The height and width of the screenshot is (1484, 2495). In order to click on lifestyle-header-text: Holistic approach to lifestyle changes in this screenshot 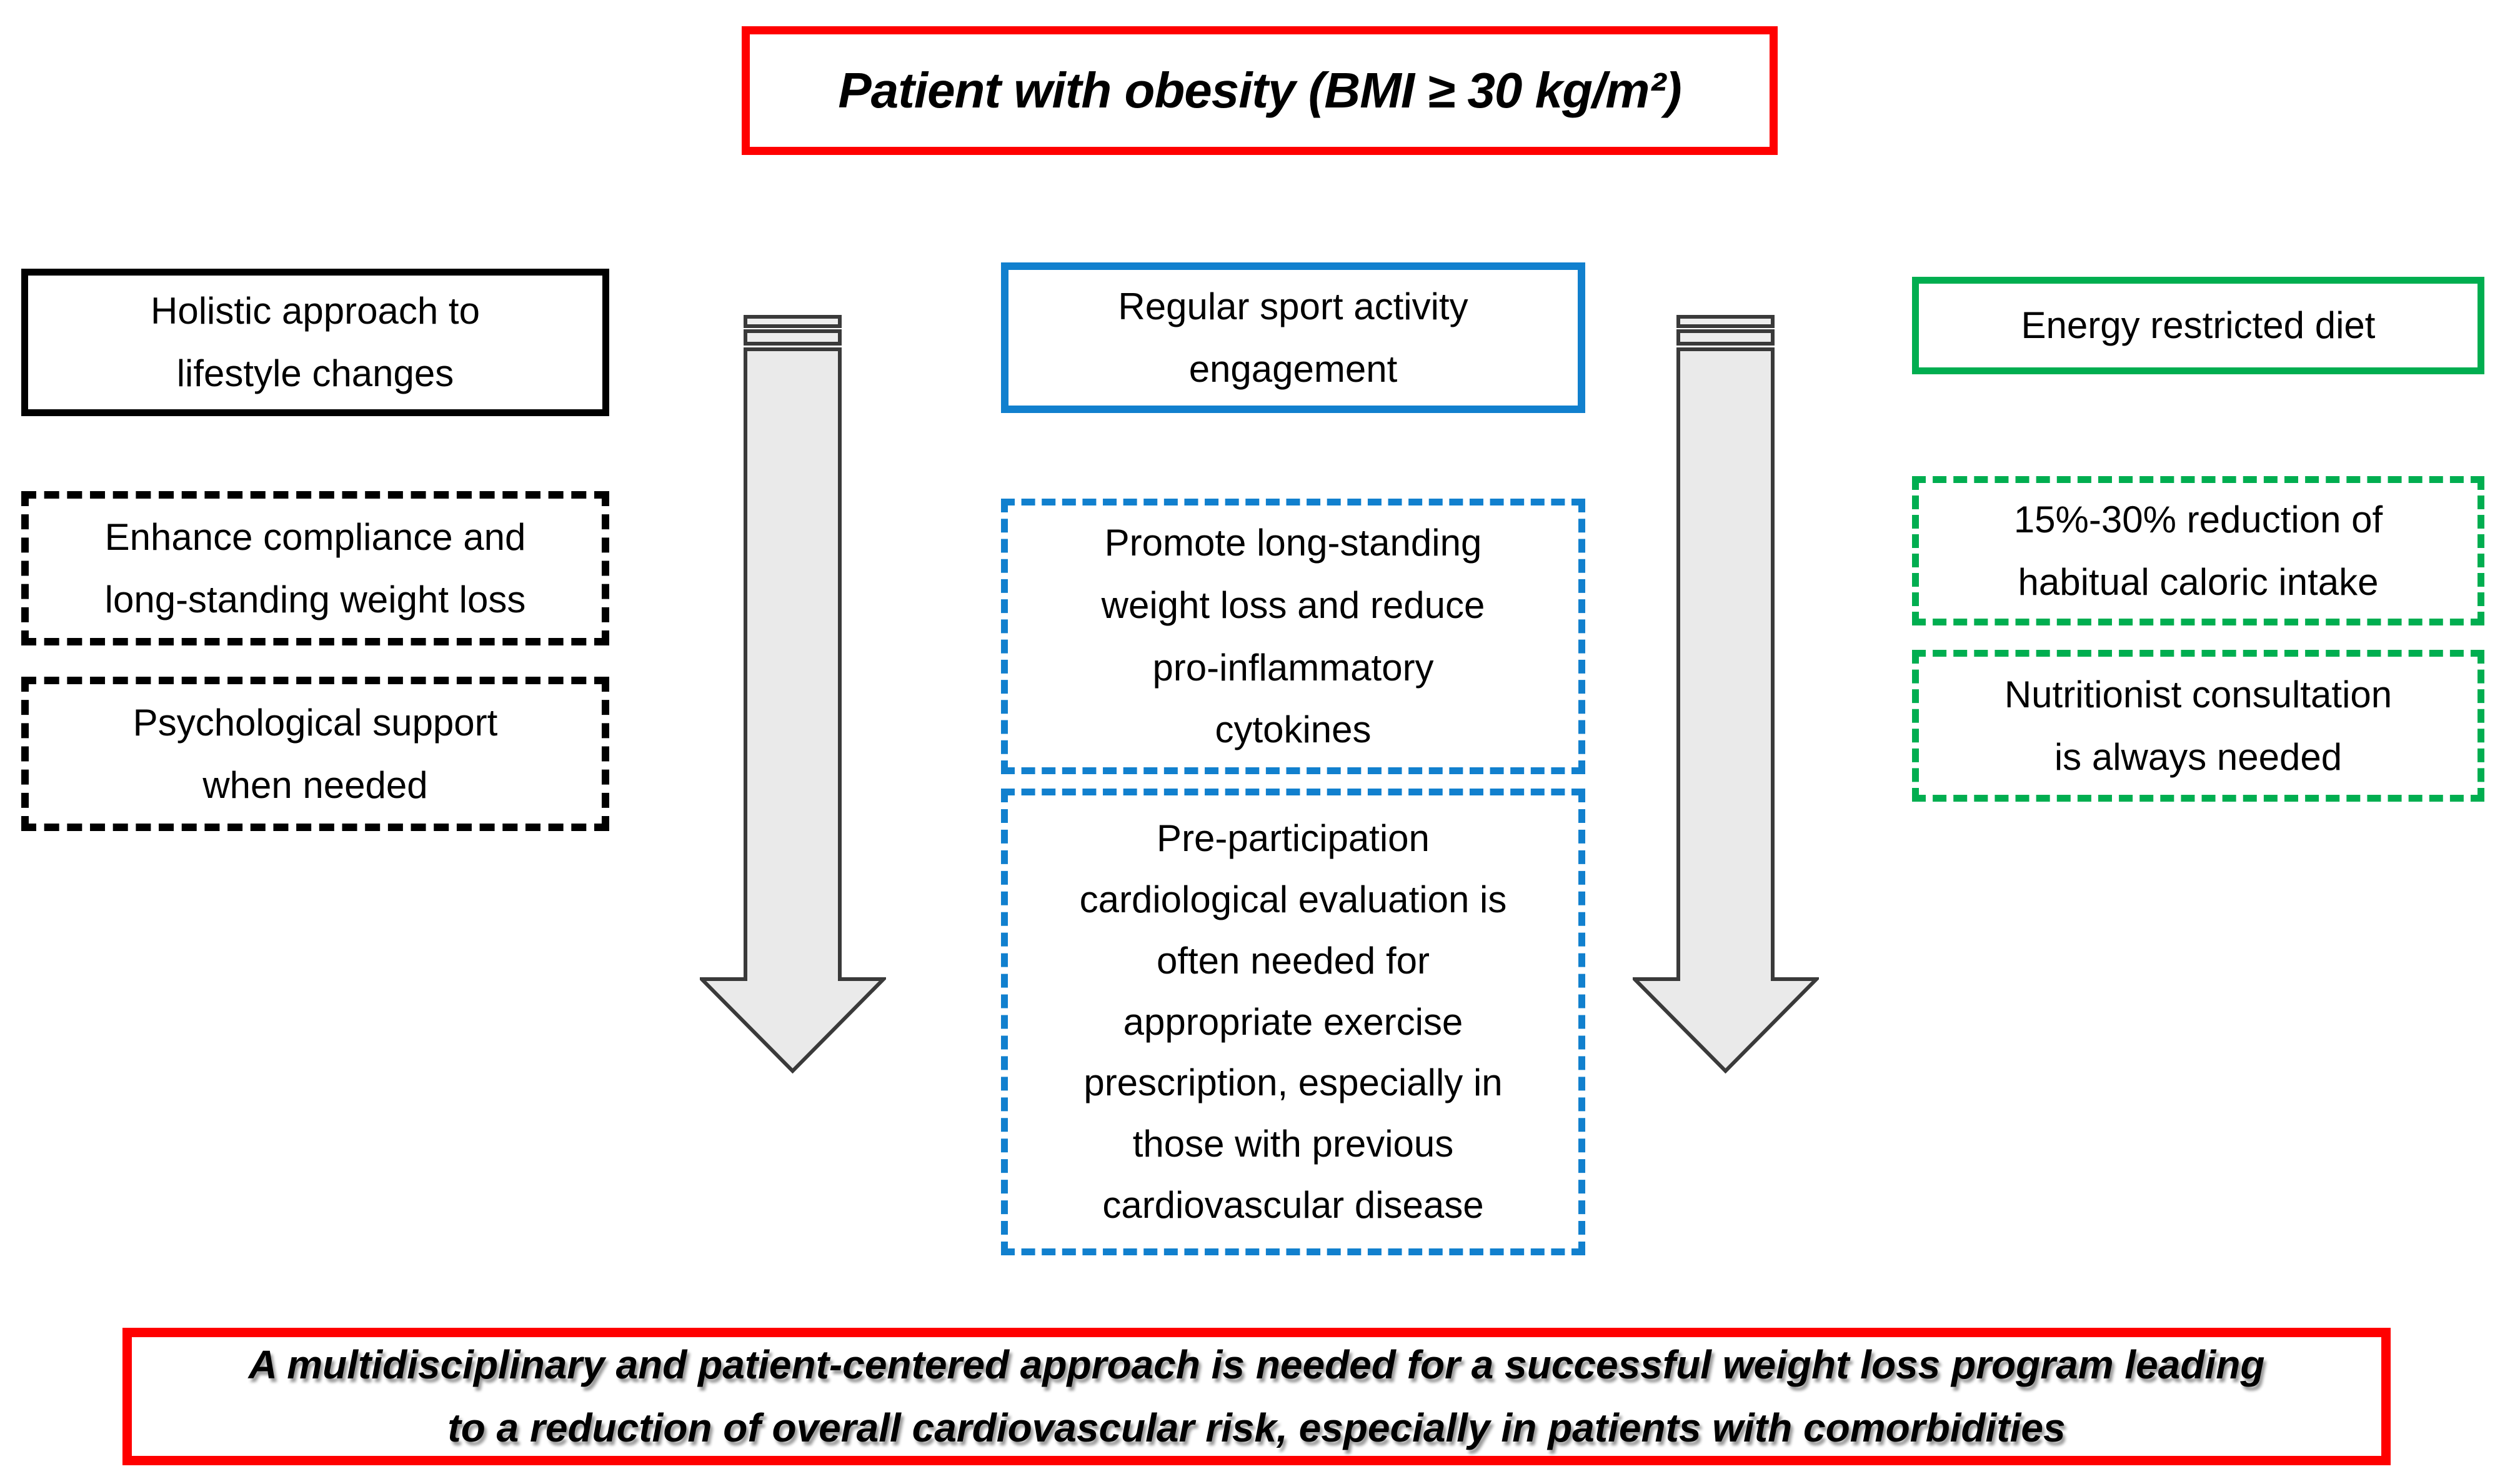, I will do `click(315, 342)`.